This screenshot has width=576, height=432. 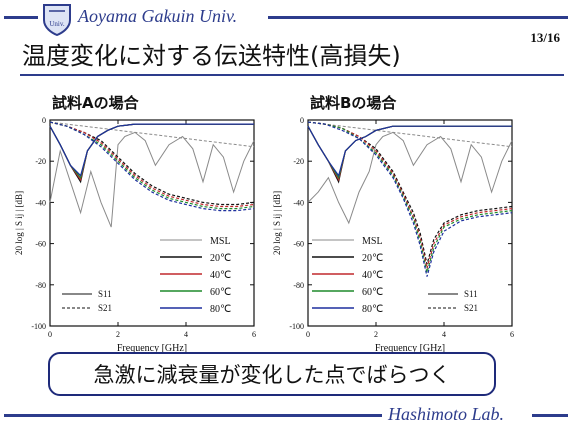 What do you see at coordinates (446, 414) in the screenshot?
I see `lab-name: Hashimoto Lab.` at bounding box center [446, 414].